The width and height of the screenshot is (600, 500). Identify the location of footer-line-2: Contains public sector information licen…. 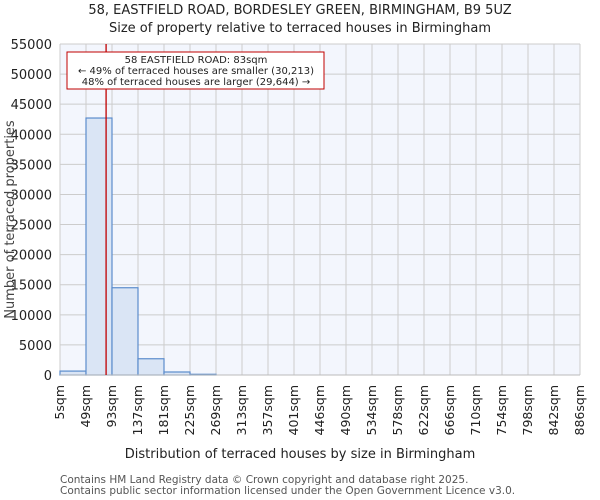
(288, 491).